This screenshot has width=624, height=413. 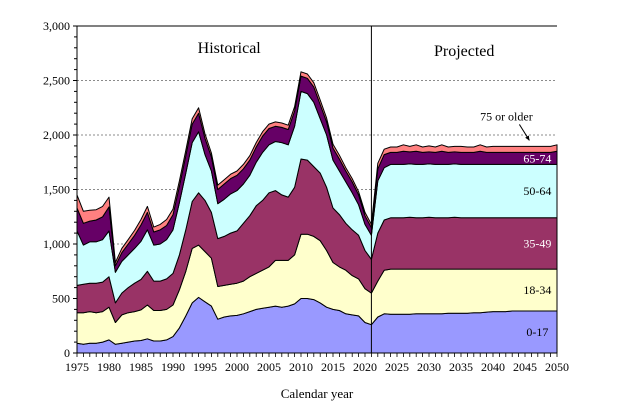 What do you see at coordinates (56, 135) in the screenshot?
I see `y-tick-label: 2,000` at bounding box center [56, 135].